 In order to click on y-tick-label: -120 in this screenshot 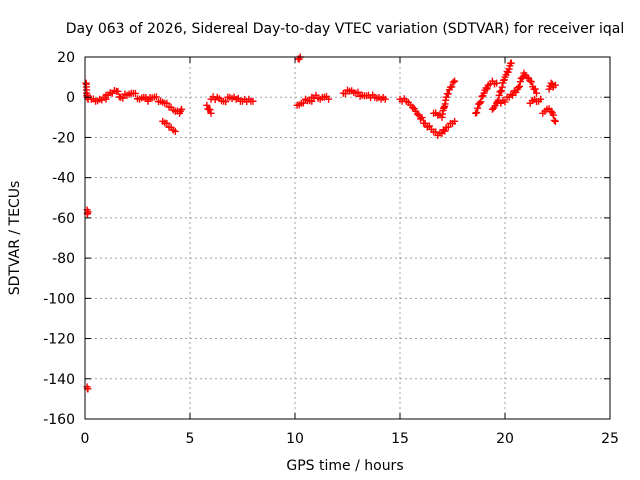, I will do `click(59, 340)`.